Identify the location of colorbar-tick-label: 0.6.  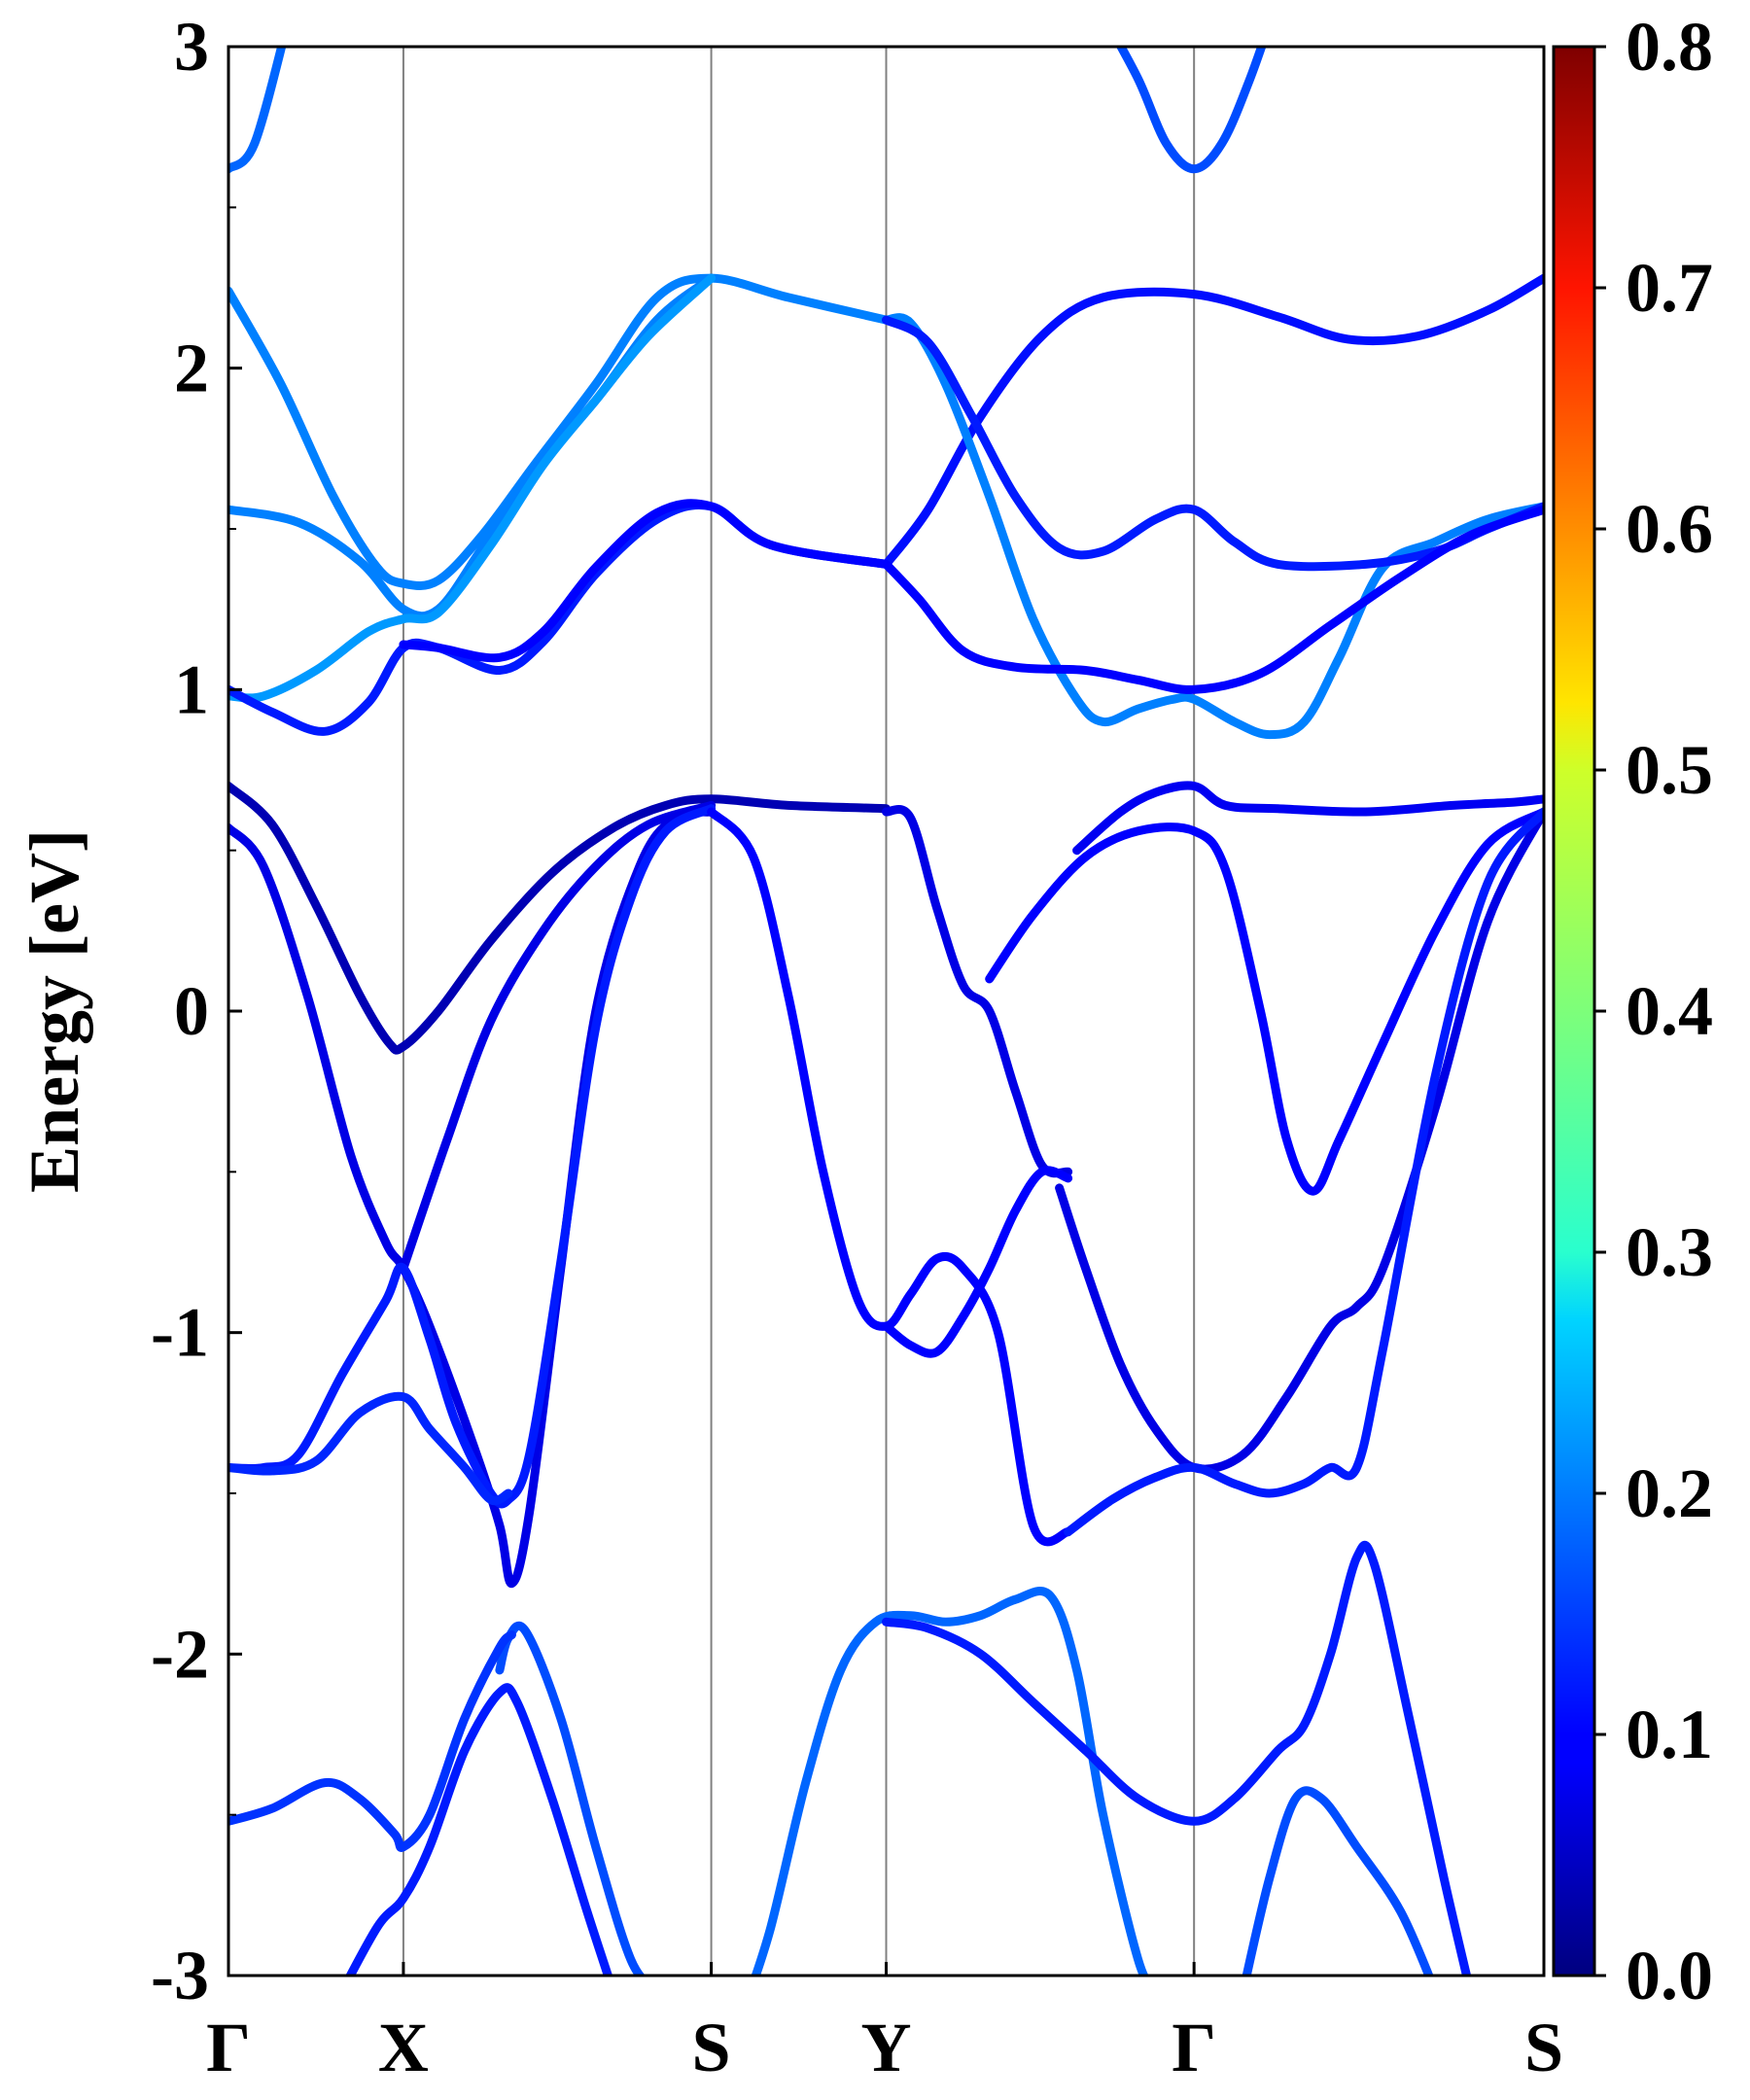
(1669, 529).